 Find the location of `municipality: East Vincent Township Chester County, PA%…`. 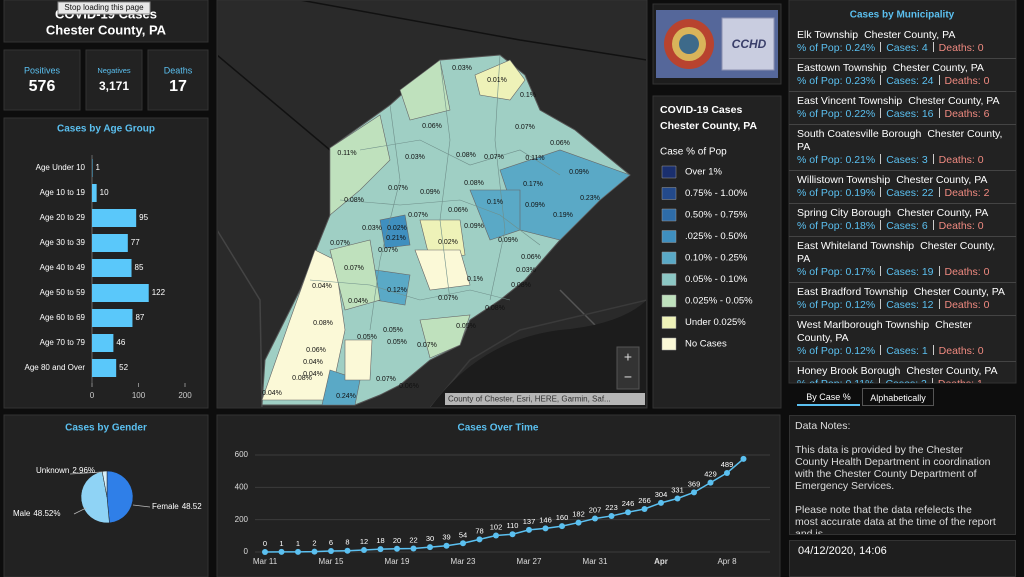

municipality: East Vincent Township Chester County, PA%… is located at coordinates (902, 108).